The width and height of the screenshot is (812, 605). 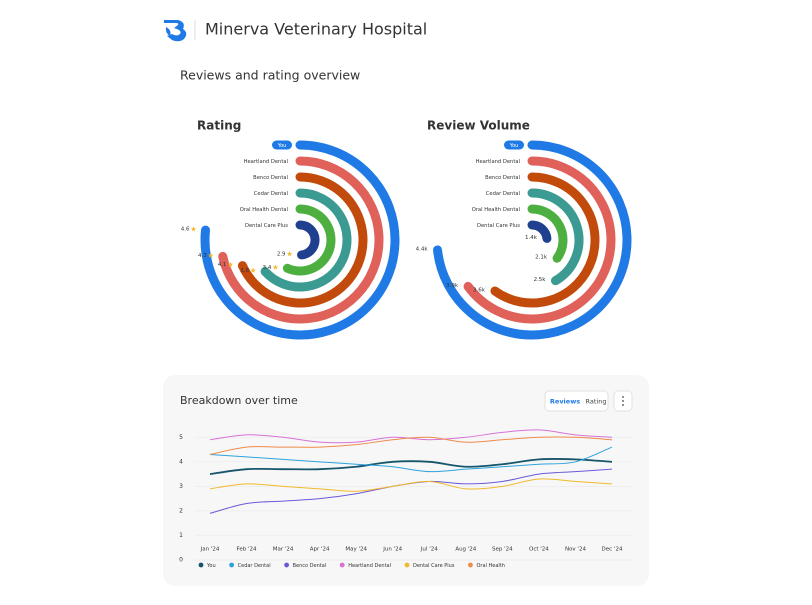 What do you see at coordinates (479, 290) in the screenshot?
I see `value-label: 3.6k` at bounding box center [479, 290].